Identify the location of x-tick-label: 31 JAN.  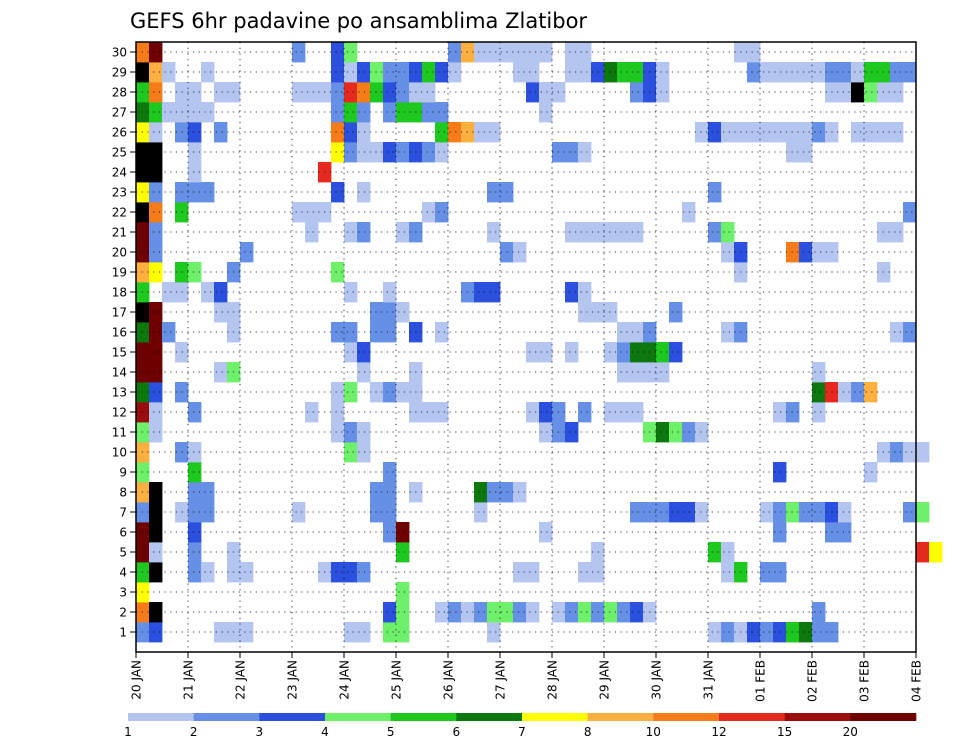
(709, 680).